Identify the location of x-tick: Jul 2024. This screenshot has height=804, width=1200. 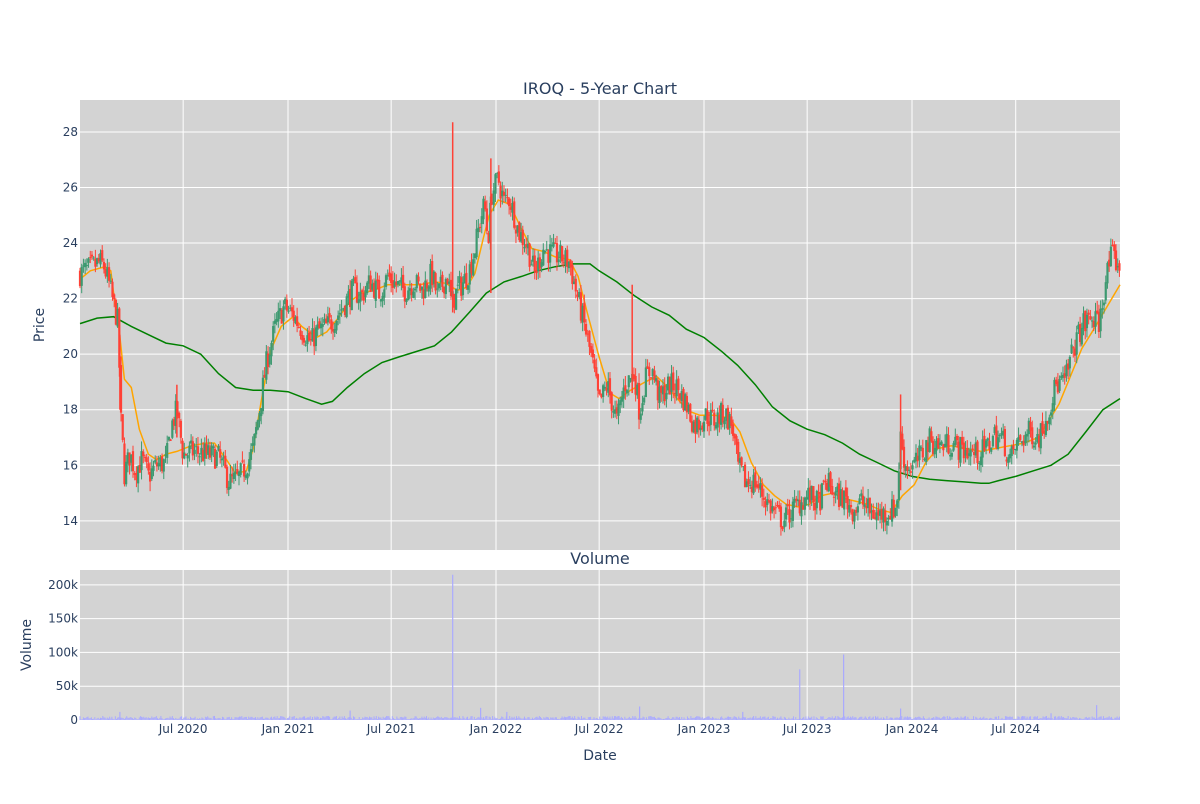
(1015, 729).